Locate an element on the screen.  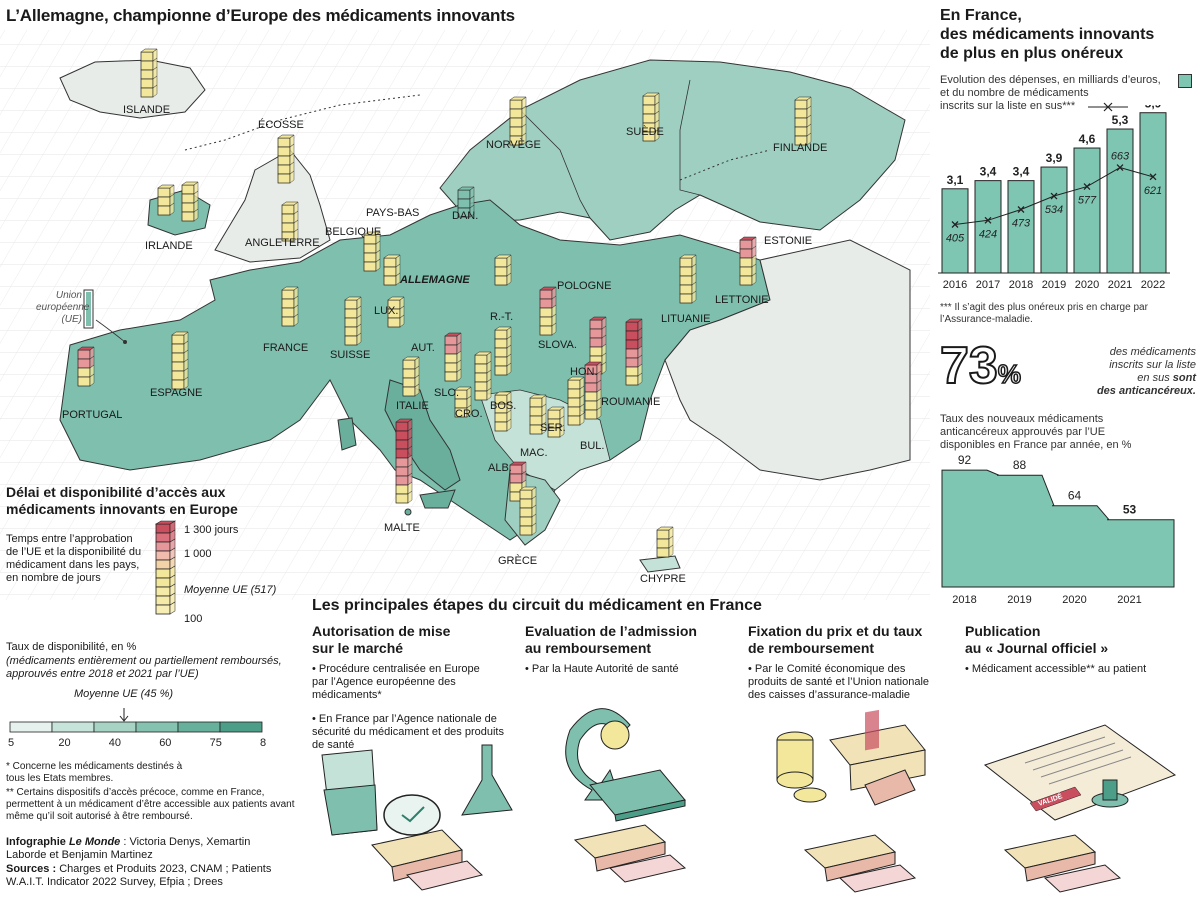
pct-text-e: des anticancéreux. is located at coordinates (1146, 391).